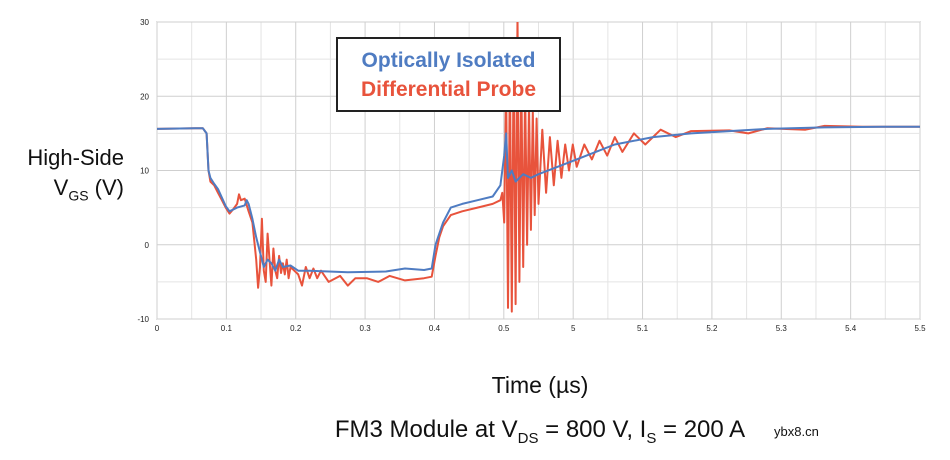 The image size is (950, 460). What do you see at coordinates (643, 328) in the screenshot?
I see `x-tick-label: 5.1` at bounding box center [643, 328].